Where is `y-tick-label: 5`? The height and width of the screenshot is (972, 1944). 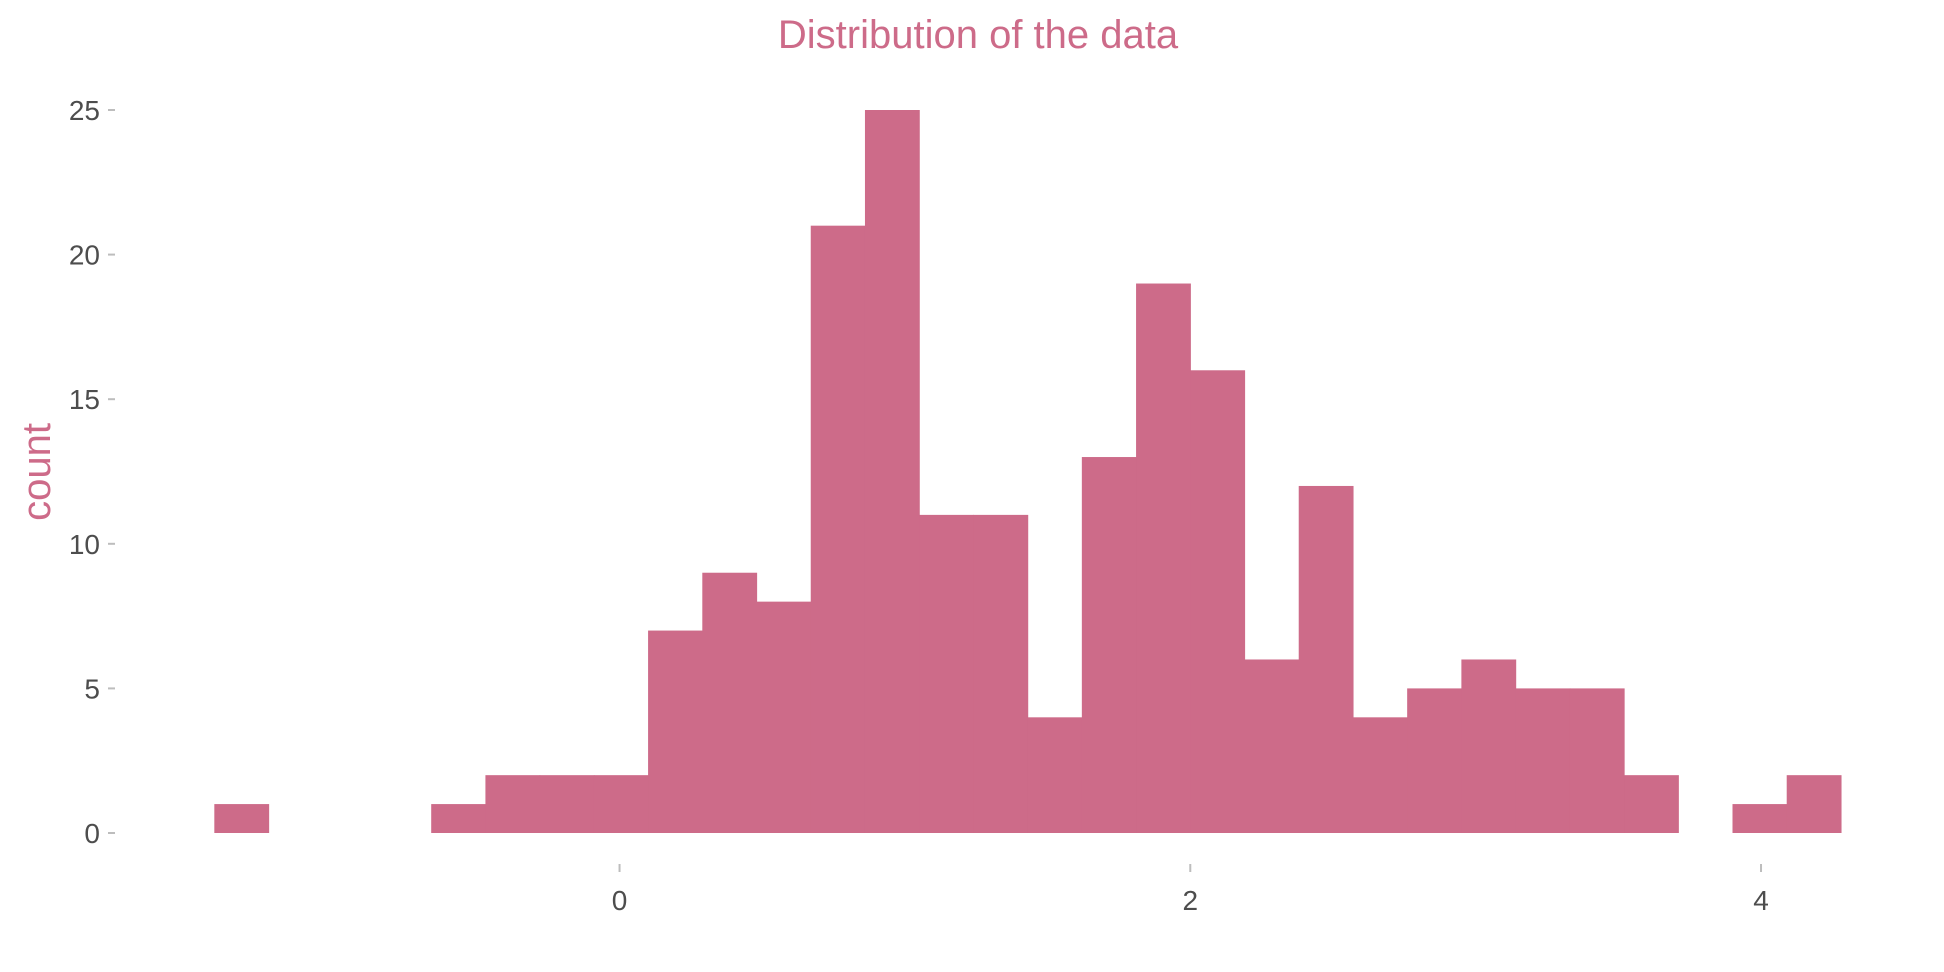
y-tick-label: 5 is located at coordinates (92, 688).